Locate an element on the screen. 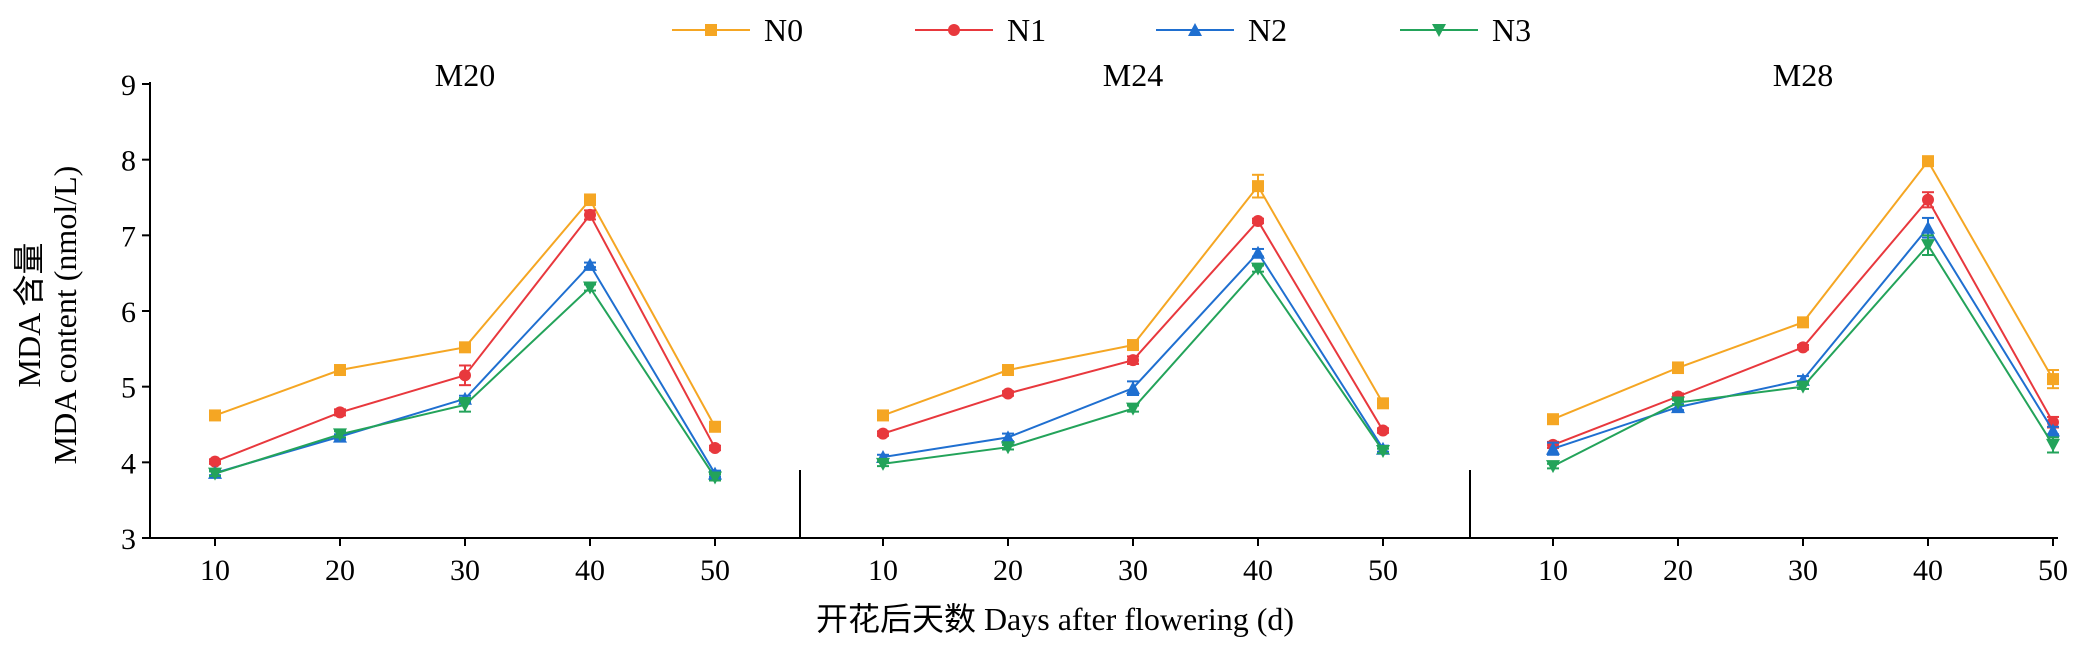  legend-entry-n0: N0 is located at coordinates (737, 30).